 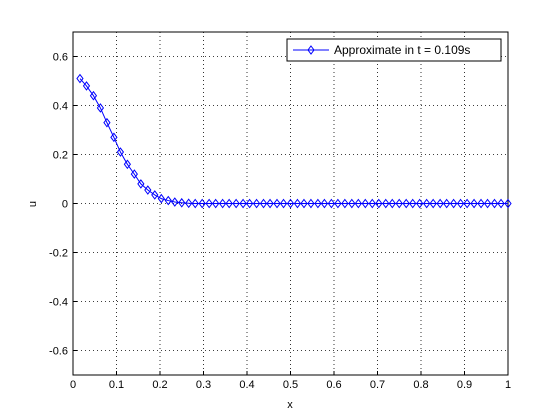 I want to click on y-tick-label: 0.2, so click(x=60, y=156).